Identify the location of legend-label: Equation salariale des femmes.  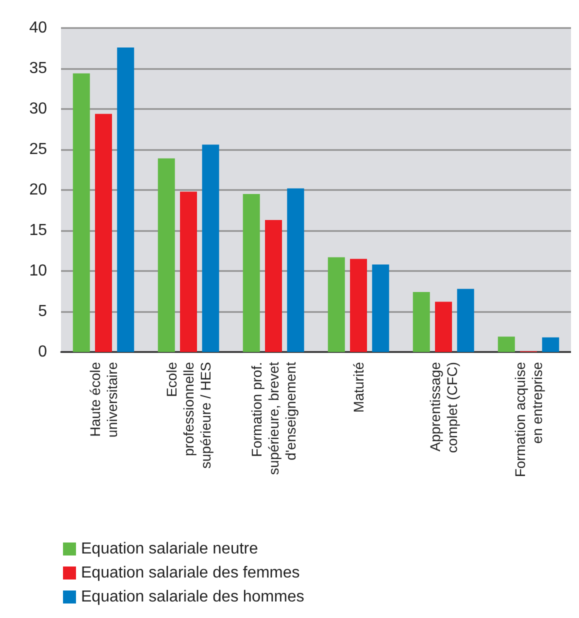
(190, 573).